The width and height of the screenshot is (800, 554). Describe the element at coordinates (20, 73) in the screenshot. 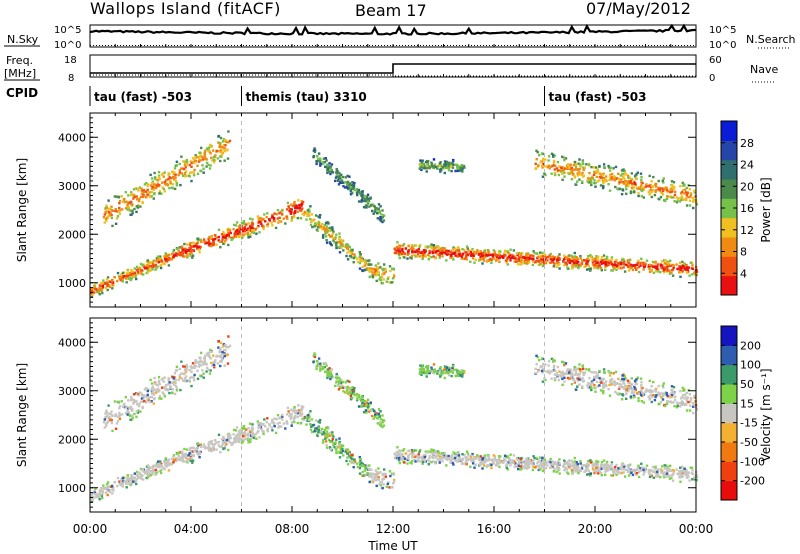

I see `freq-left-label-2: [MHz]` at that location.